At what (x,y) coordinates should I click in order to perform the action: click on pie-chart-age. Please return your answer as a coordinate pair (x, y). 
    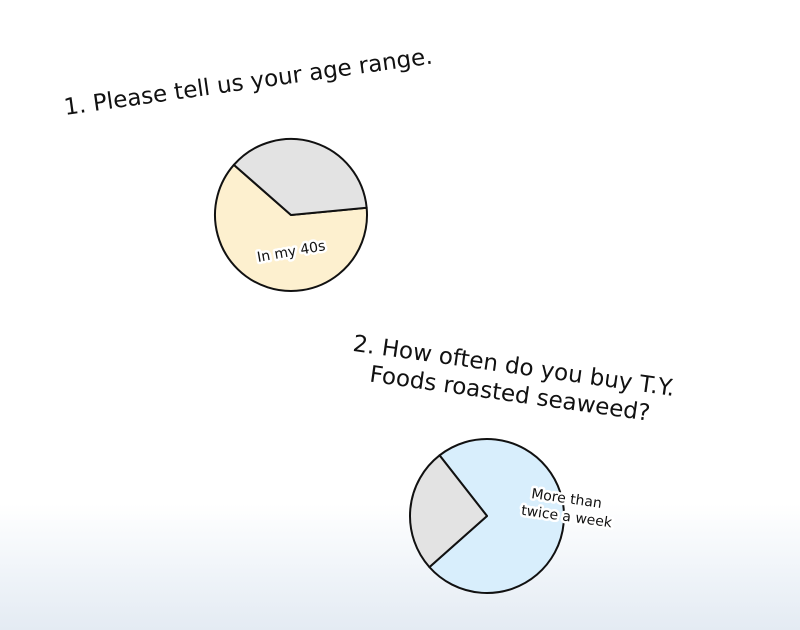
    Looking at the image, I should click on (291, 215).